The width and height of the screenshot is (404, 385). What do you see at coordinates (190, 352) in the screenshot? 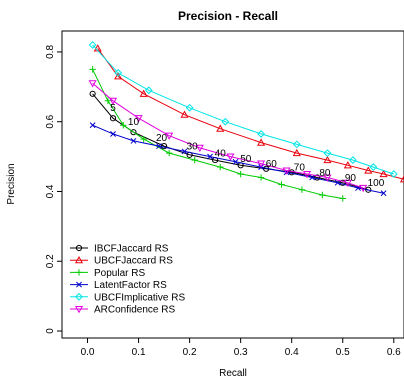
I see `x-tick-label: 0.2` at bounding box center [190, 352].